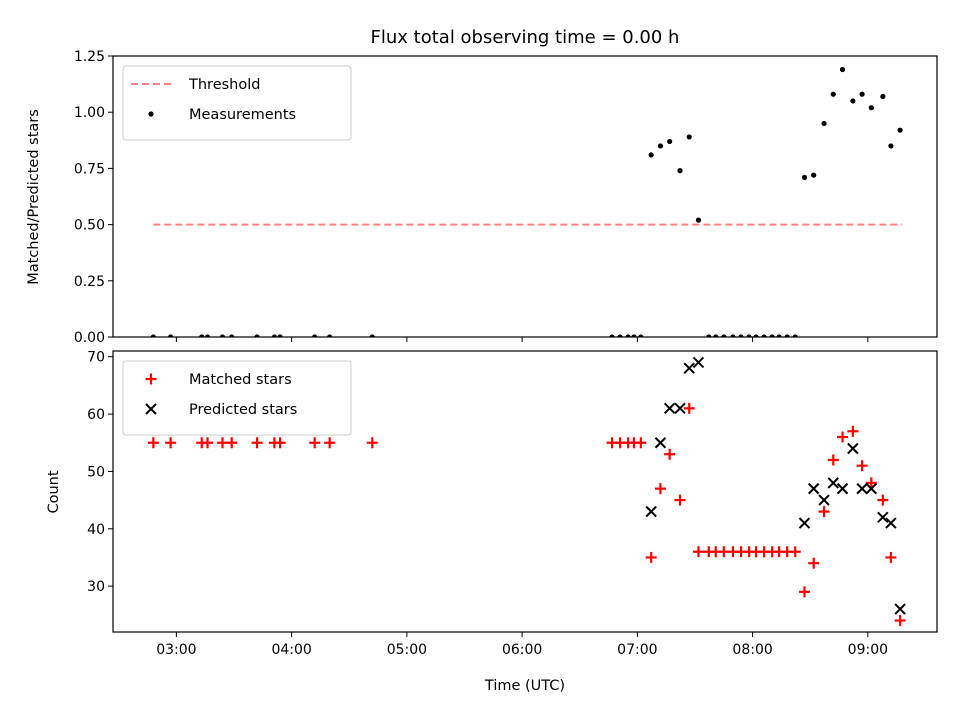 The image size is (960, 720). What do you see at coordinates (176, 650) in the screenshot?
I see `x-tick-label: 03:00` at bounding box center [176, 650].